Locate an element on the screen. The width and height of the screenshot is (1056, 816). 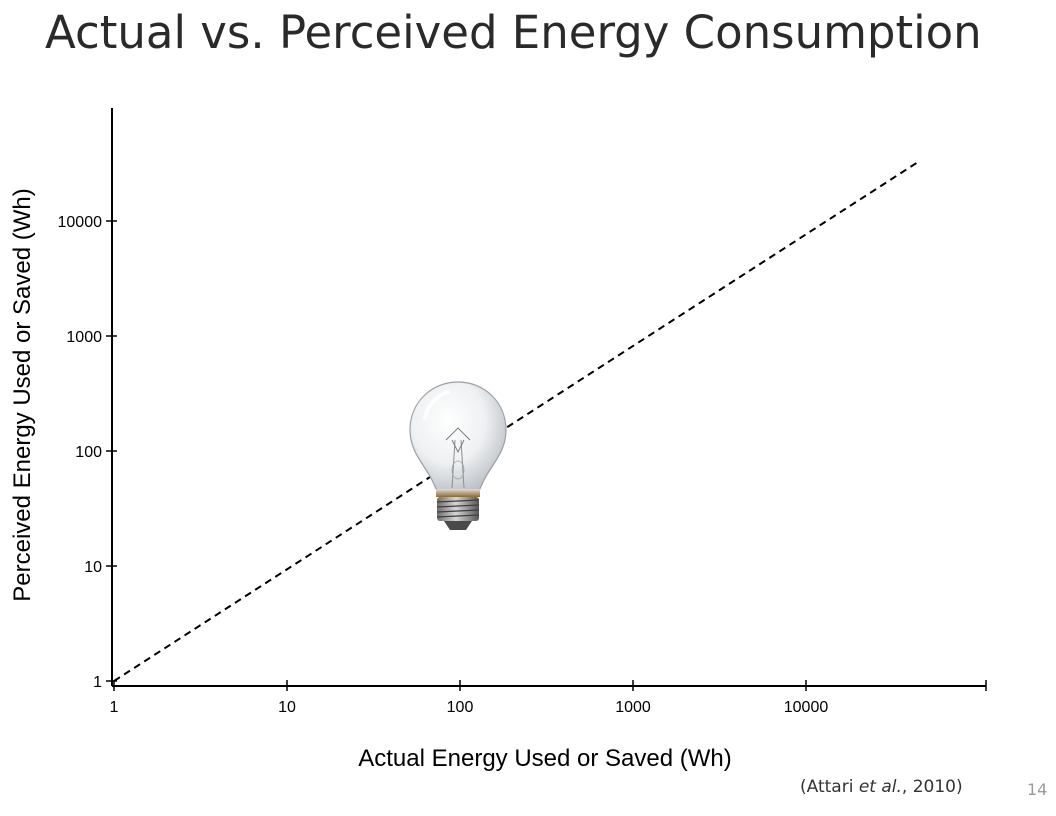
x-tick-label: 1000 is located at coordinates (633, 707).